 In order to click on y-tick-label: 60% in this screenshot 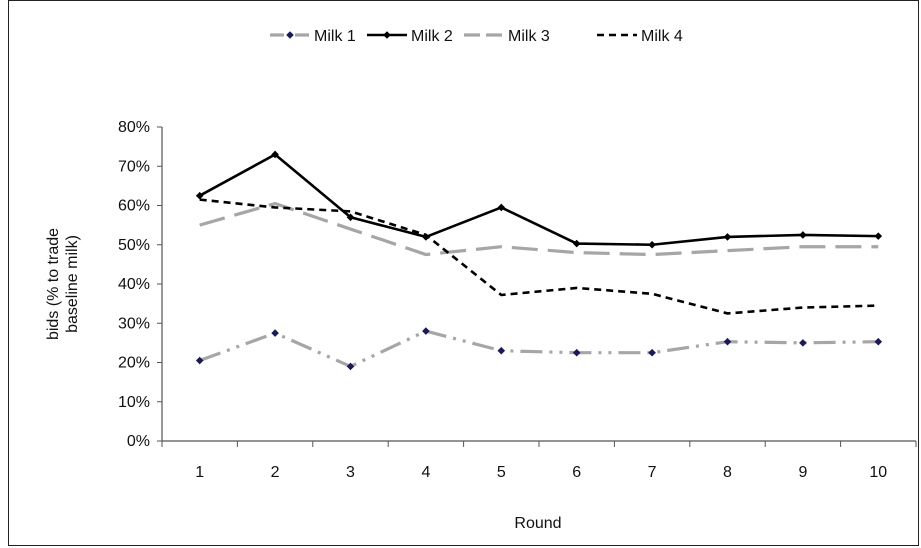, I will do `click(134, 206)`.